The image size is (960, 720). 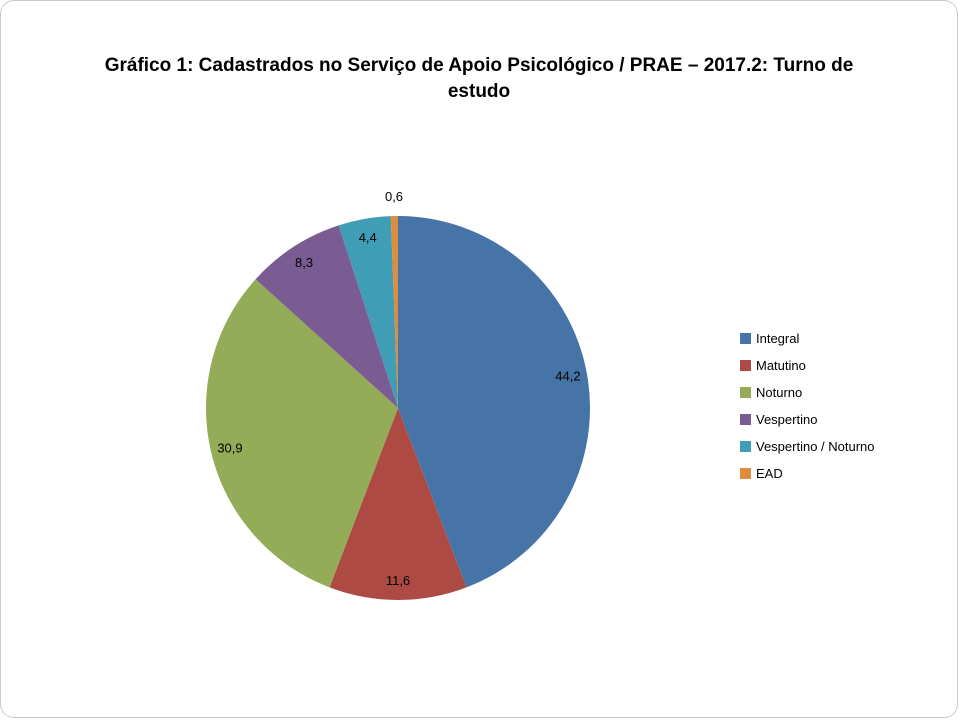 I want to click on legend-label: Matutino, so click(x=781, y=365).